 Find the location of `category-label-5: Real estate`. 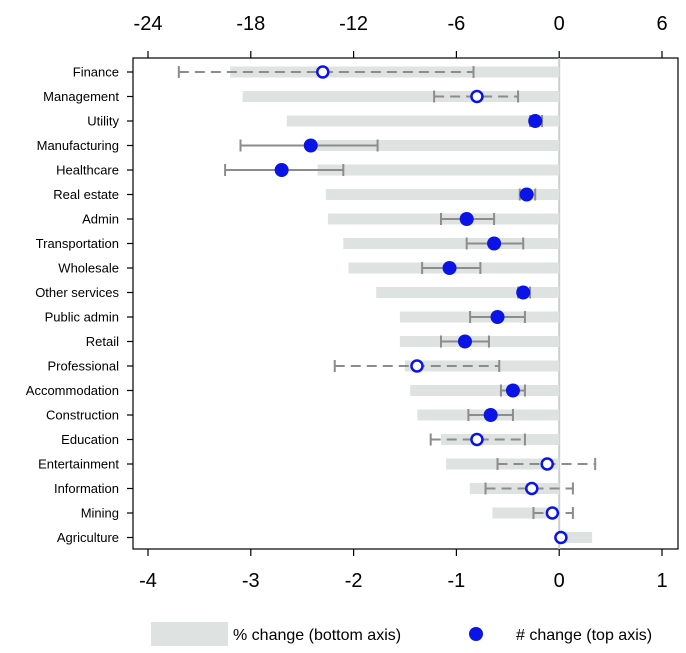

category-label-5: Real estate is located at coordinates (86, 194).